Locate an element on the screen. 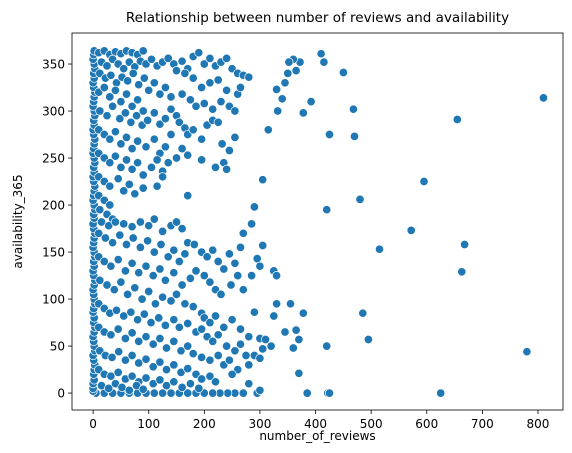 Image resolution: width=572 pixels, height=453 pixels. x-tick-label: 700 is located at coordinates (482, 424).